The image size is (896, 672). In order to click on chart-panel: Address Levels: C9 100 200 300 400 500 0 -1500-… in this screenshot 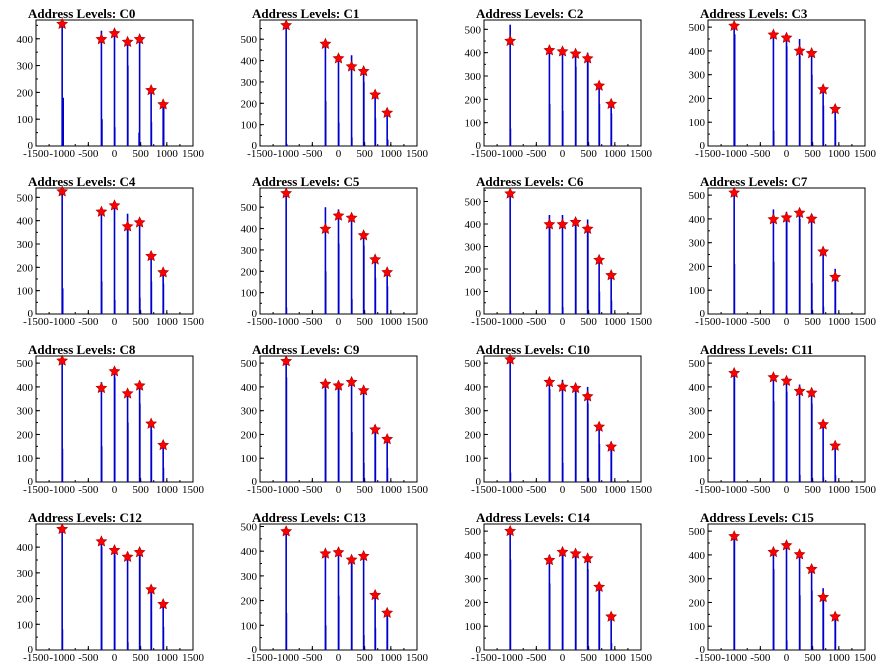, I will do `click(336, 420)`.